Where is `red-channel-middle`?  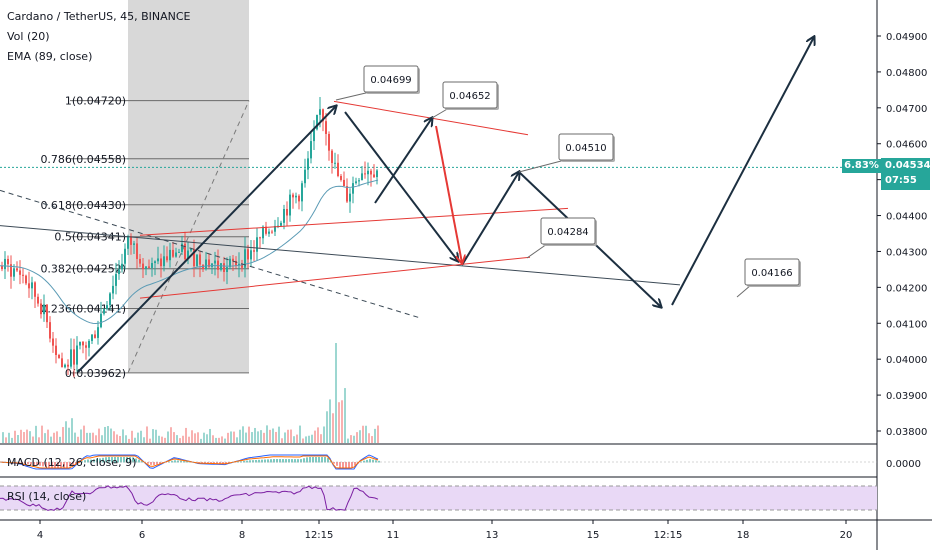
red-channel-middle is located at coordinates (354, 221).